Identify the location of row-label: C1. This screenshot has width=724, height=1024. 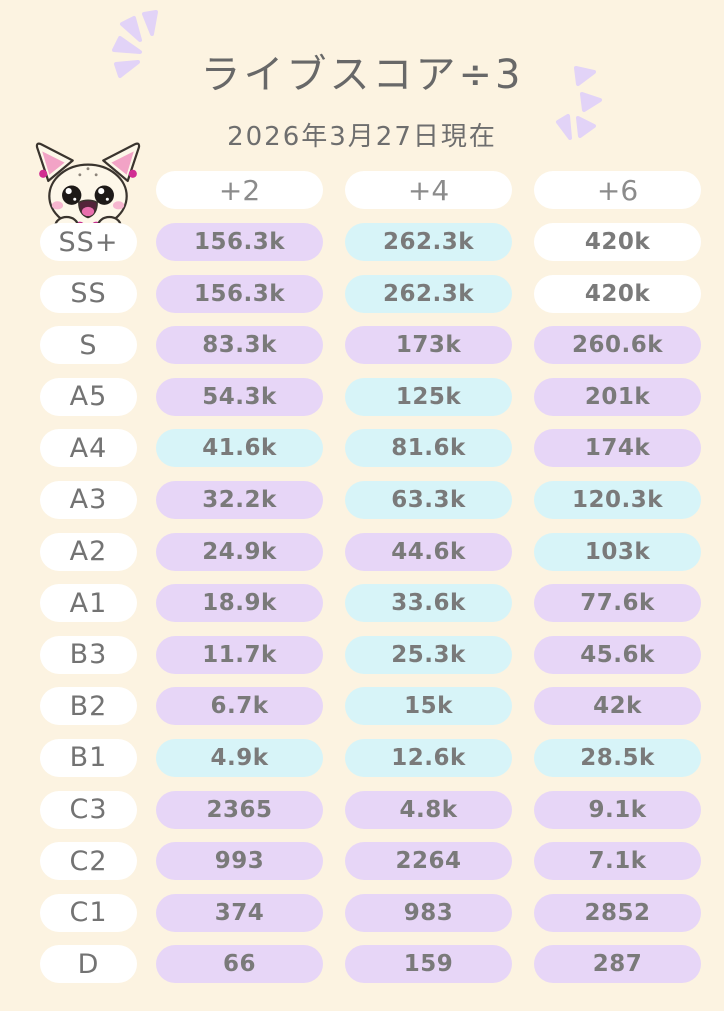
(88, 912).